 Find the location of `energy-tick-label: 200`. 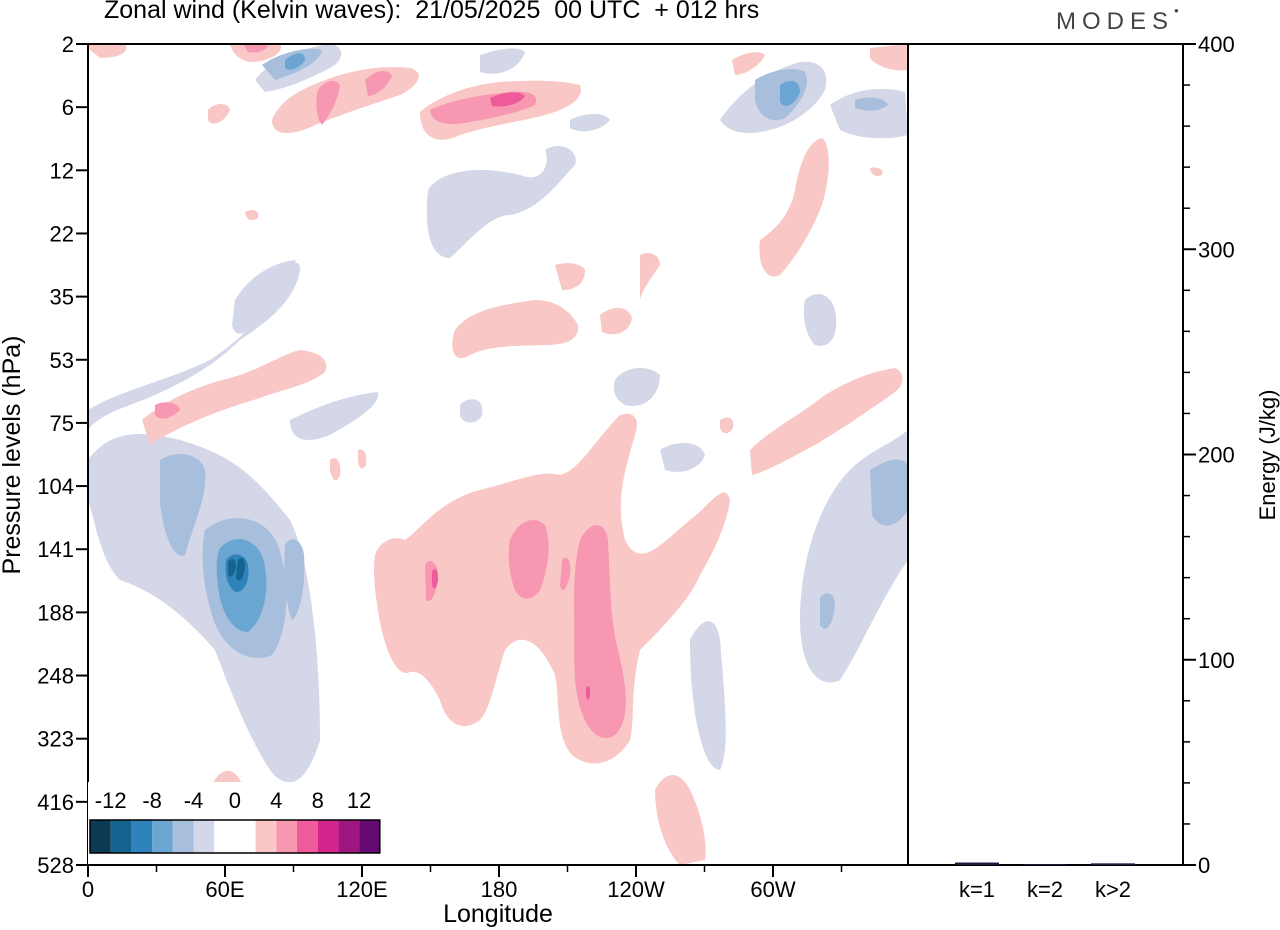

energy-tick-label: 200 is located at coordinates (1216, 455).